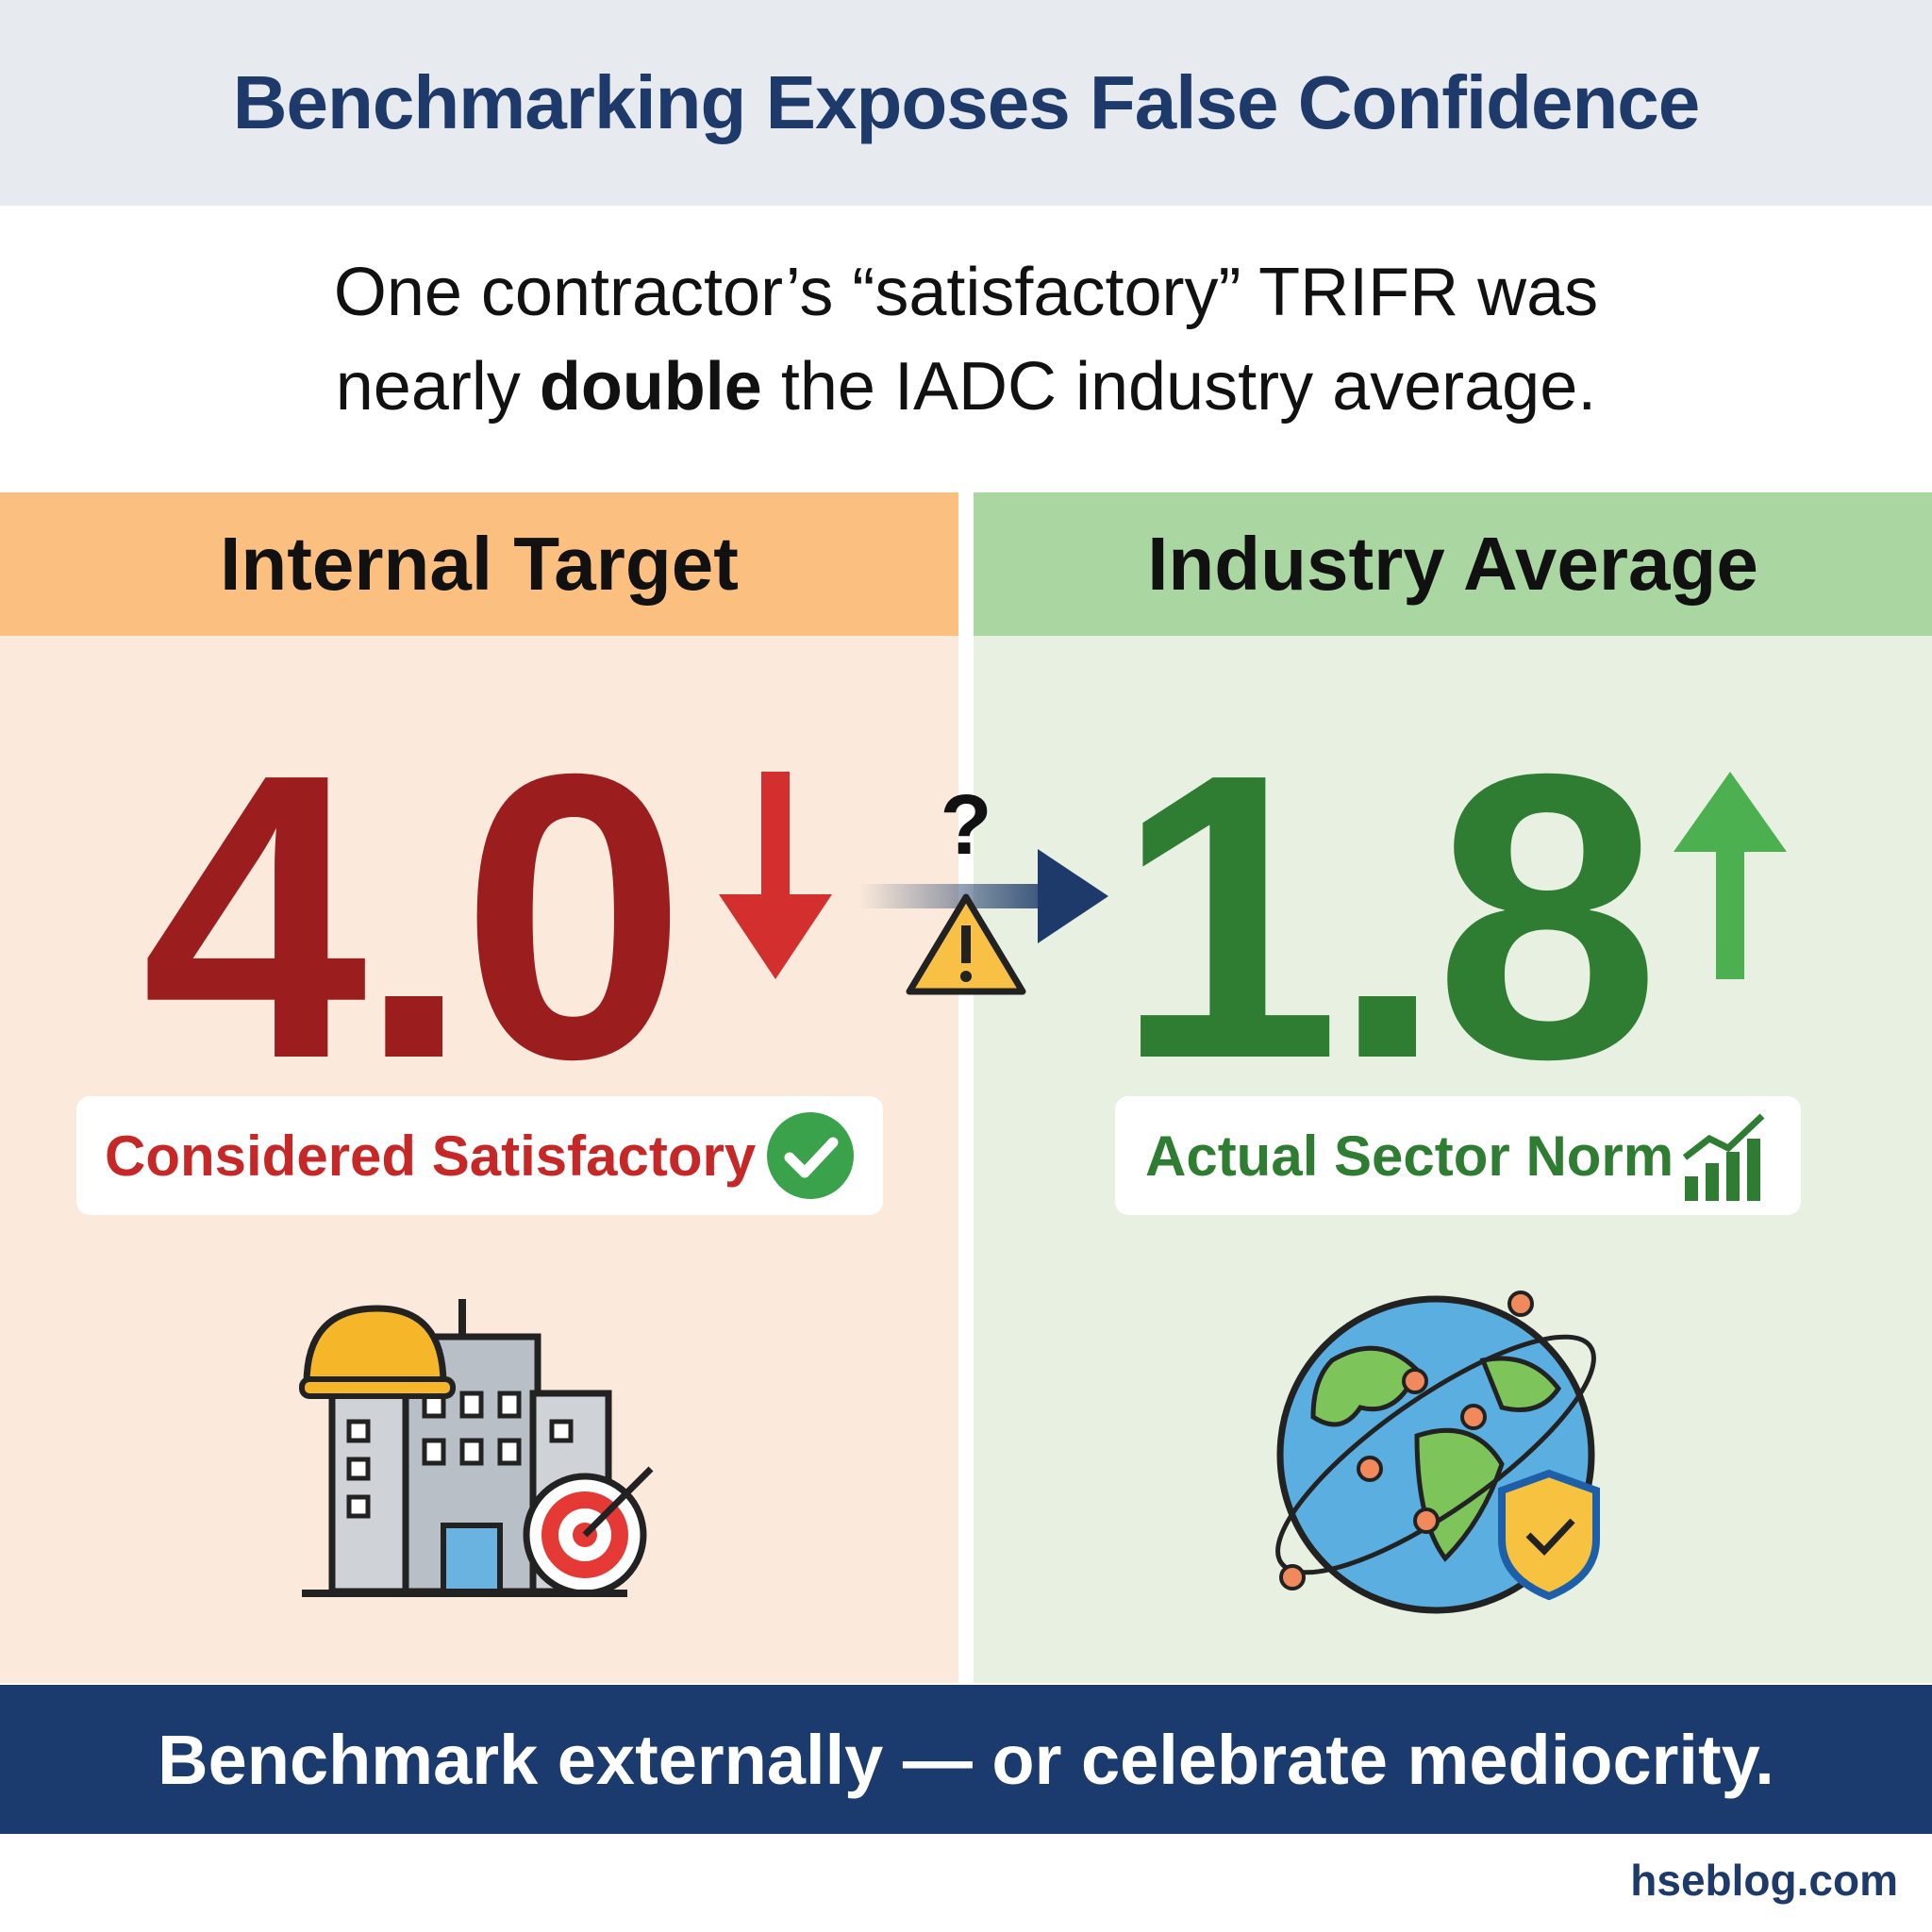  Describe the element at coordinates (1437, 1452) in the screenshot. I see `globe-icon` at that location.